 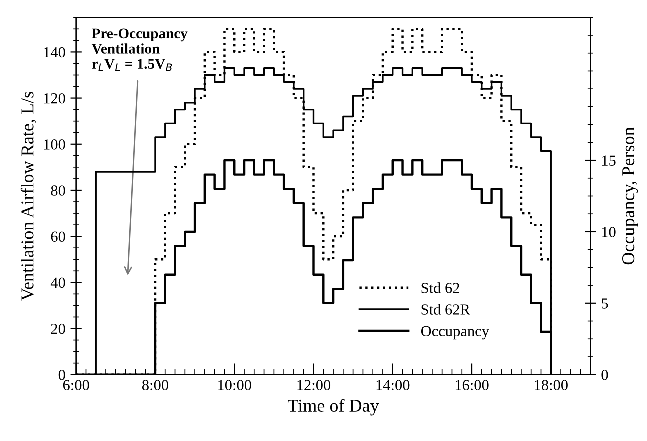 What do you see at coordinates (235, 385) in the screenshot?
I see `x-tick-label: 10:00` at bounding box center [235, 385].